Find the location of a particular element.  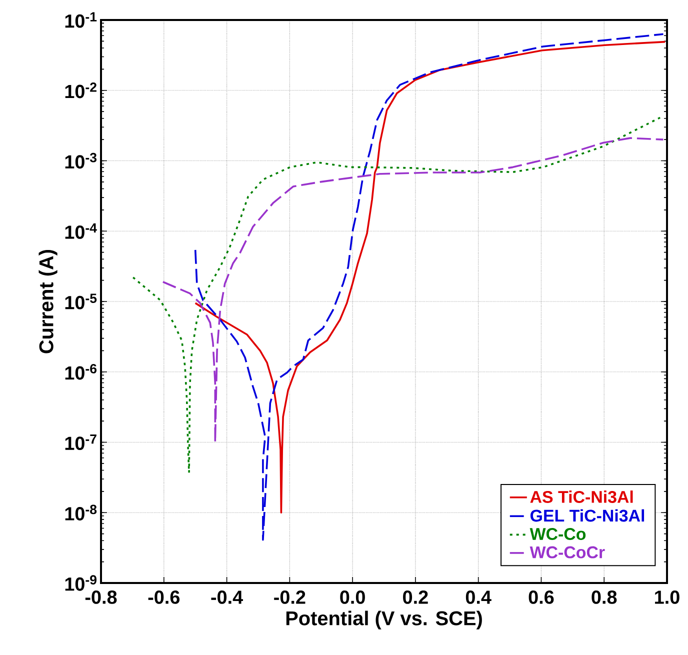

y-tick-label: 10$^{-1}$ is located at coordinates (81, 20).